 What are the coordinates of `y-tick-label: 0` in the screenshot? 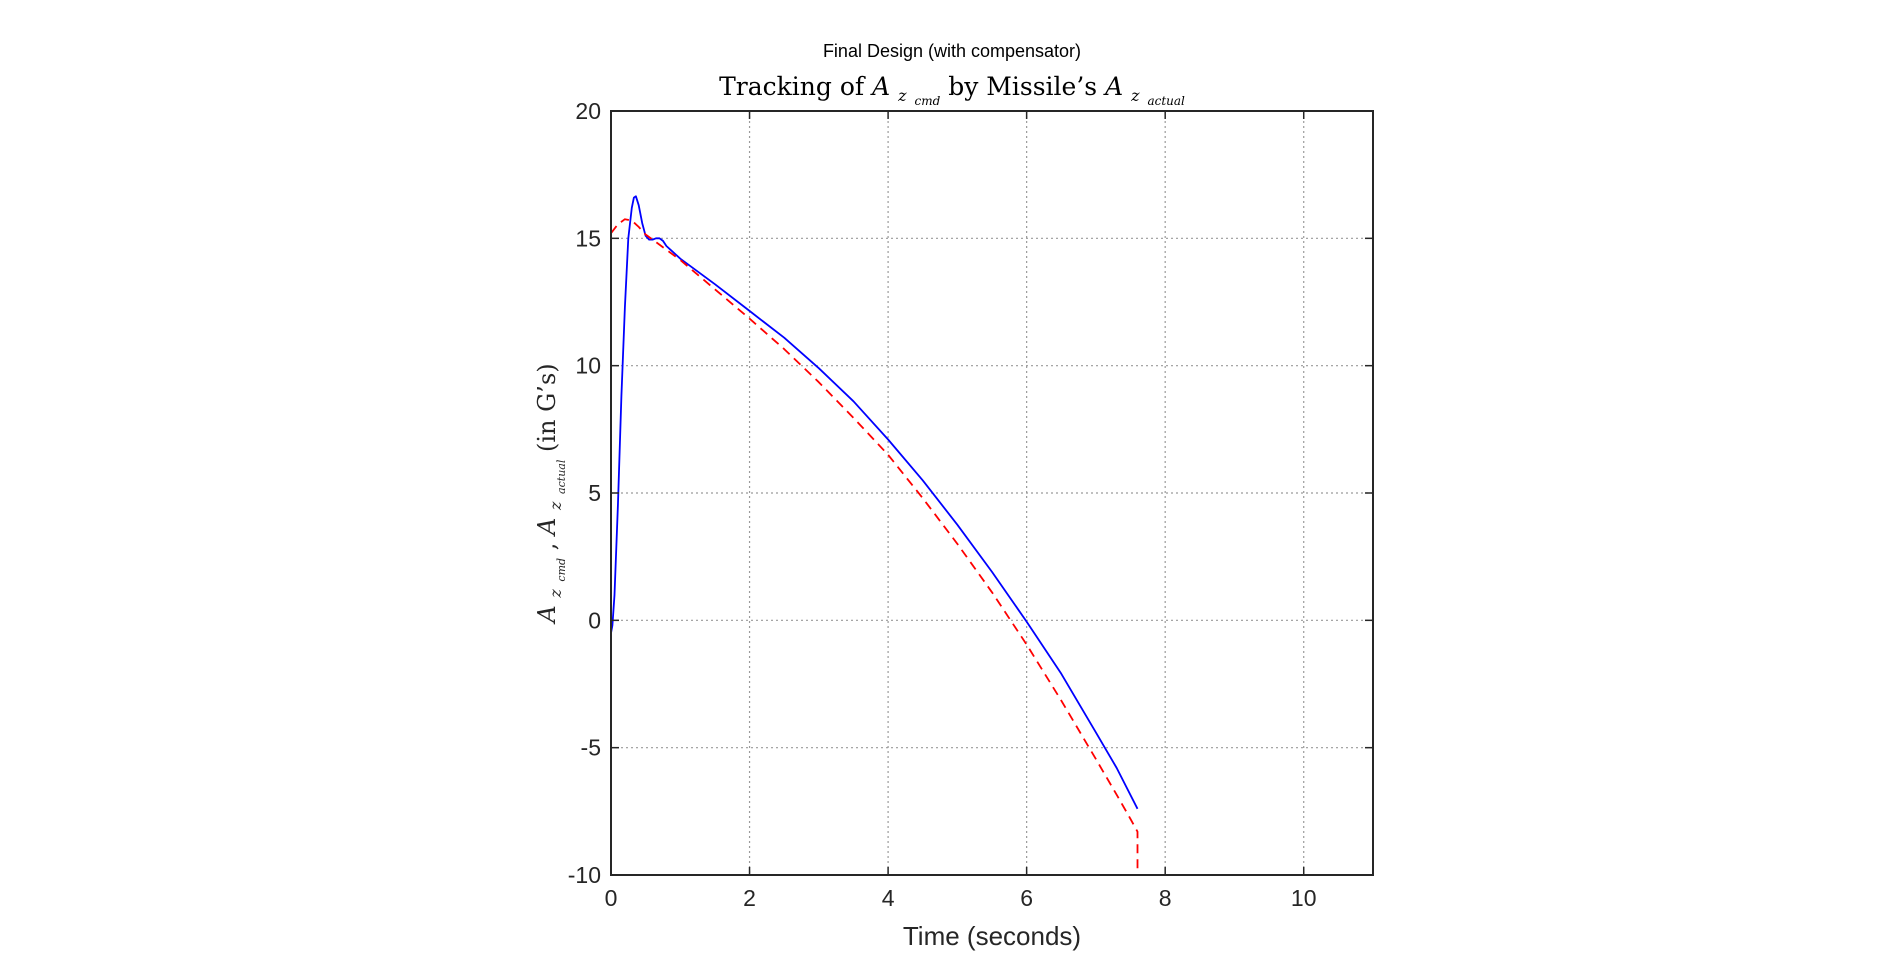 It's located at (594, 620).